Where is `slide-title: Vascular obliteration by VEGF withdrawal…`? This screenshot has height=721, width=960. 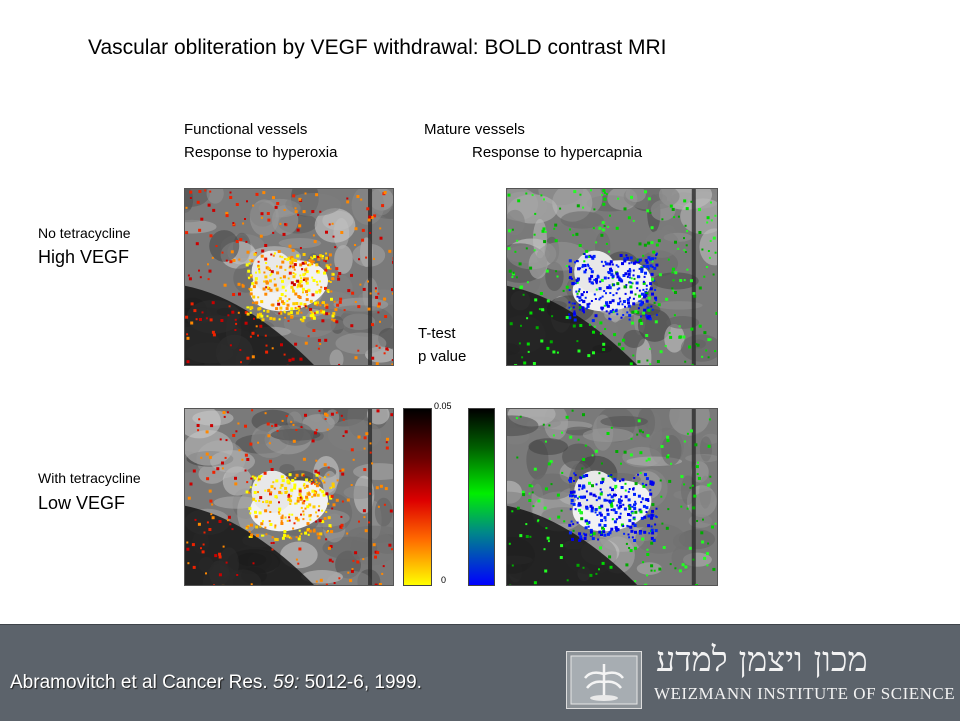 slide-title: Vascular obliteration by VEGF withdrawal… is located at coordinates (377, 48).